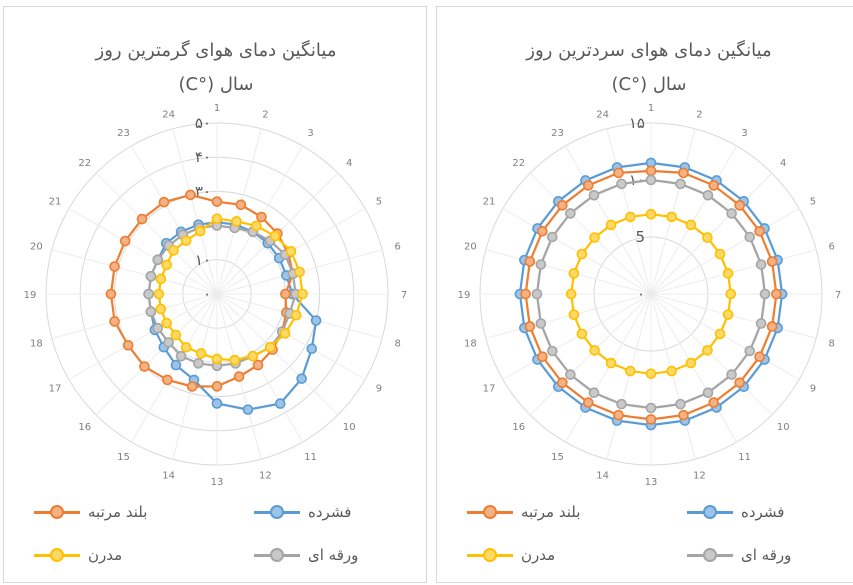 The width and height of the screenshot is (853, 585). What do you see at coordinates (55, 202) in the screenshot?
I see `category-label: 21` at bounding box center [55, 202].